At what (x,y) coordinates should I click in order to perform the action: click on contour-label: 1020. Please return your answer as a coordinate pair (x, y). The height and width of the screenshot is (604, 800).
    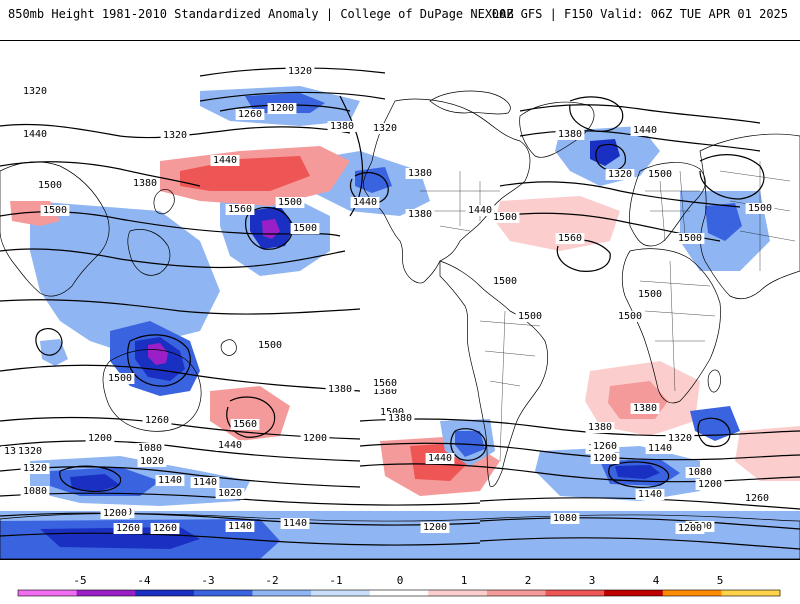
    Looking at the image, I should click on (230, 493).